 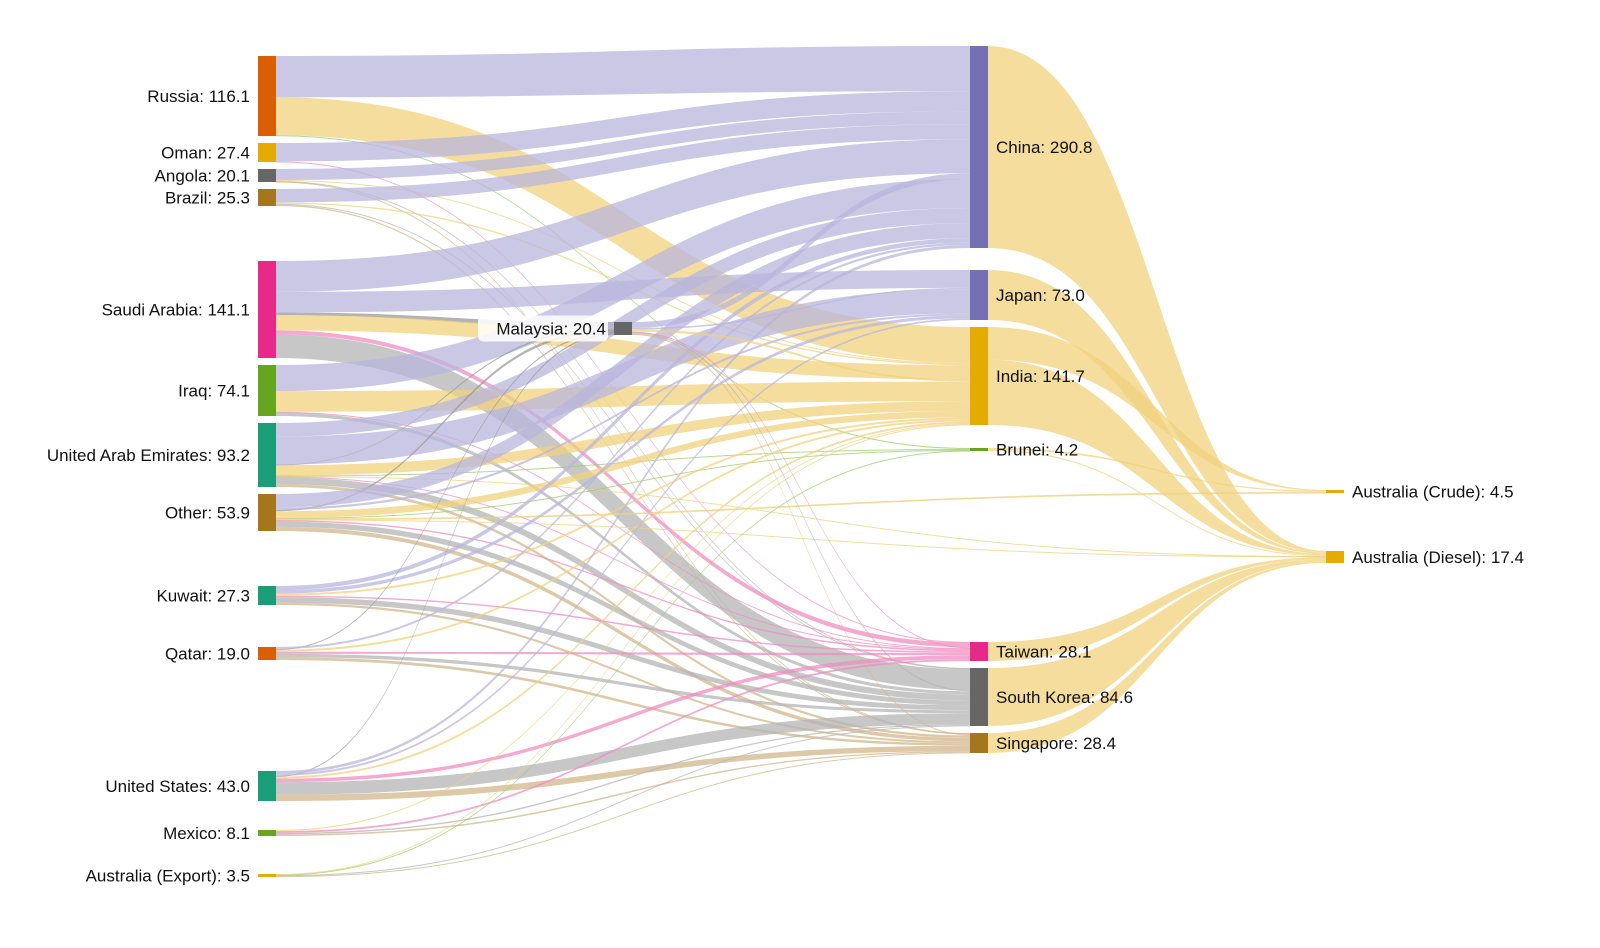 I want to click on link-other-to-auscrude, so click(x=801, y=505).